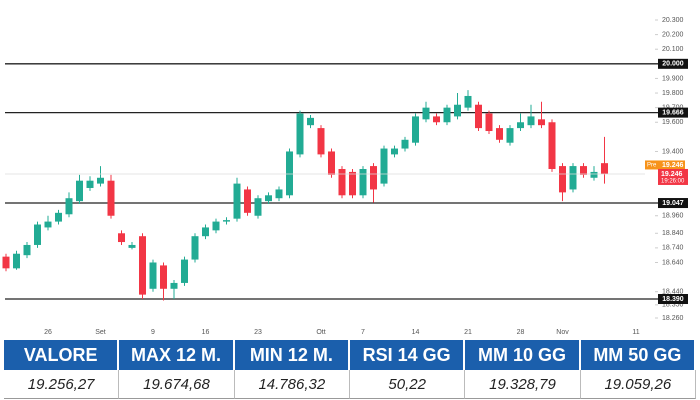  Describe the element at coordinates (673, 216) in the screenshot. I see `y-tick-label: 18.960` at that location.